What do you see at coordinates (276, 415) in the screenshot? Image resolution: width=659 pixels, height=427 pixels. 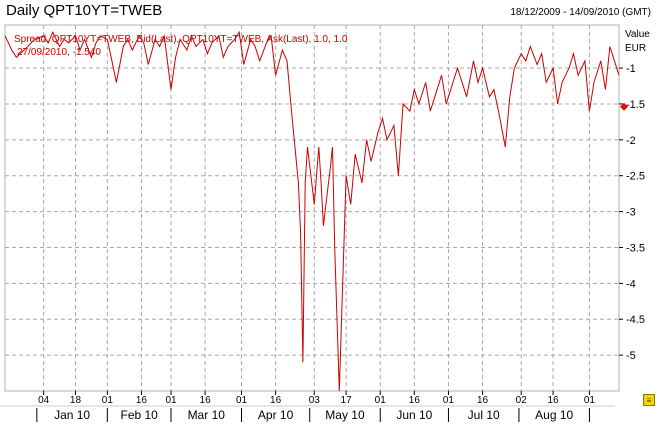 I see `x-month-label: Apr 10` at bounding box center [276, 415].